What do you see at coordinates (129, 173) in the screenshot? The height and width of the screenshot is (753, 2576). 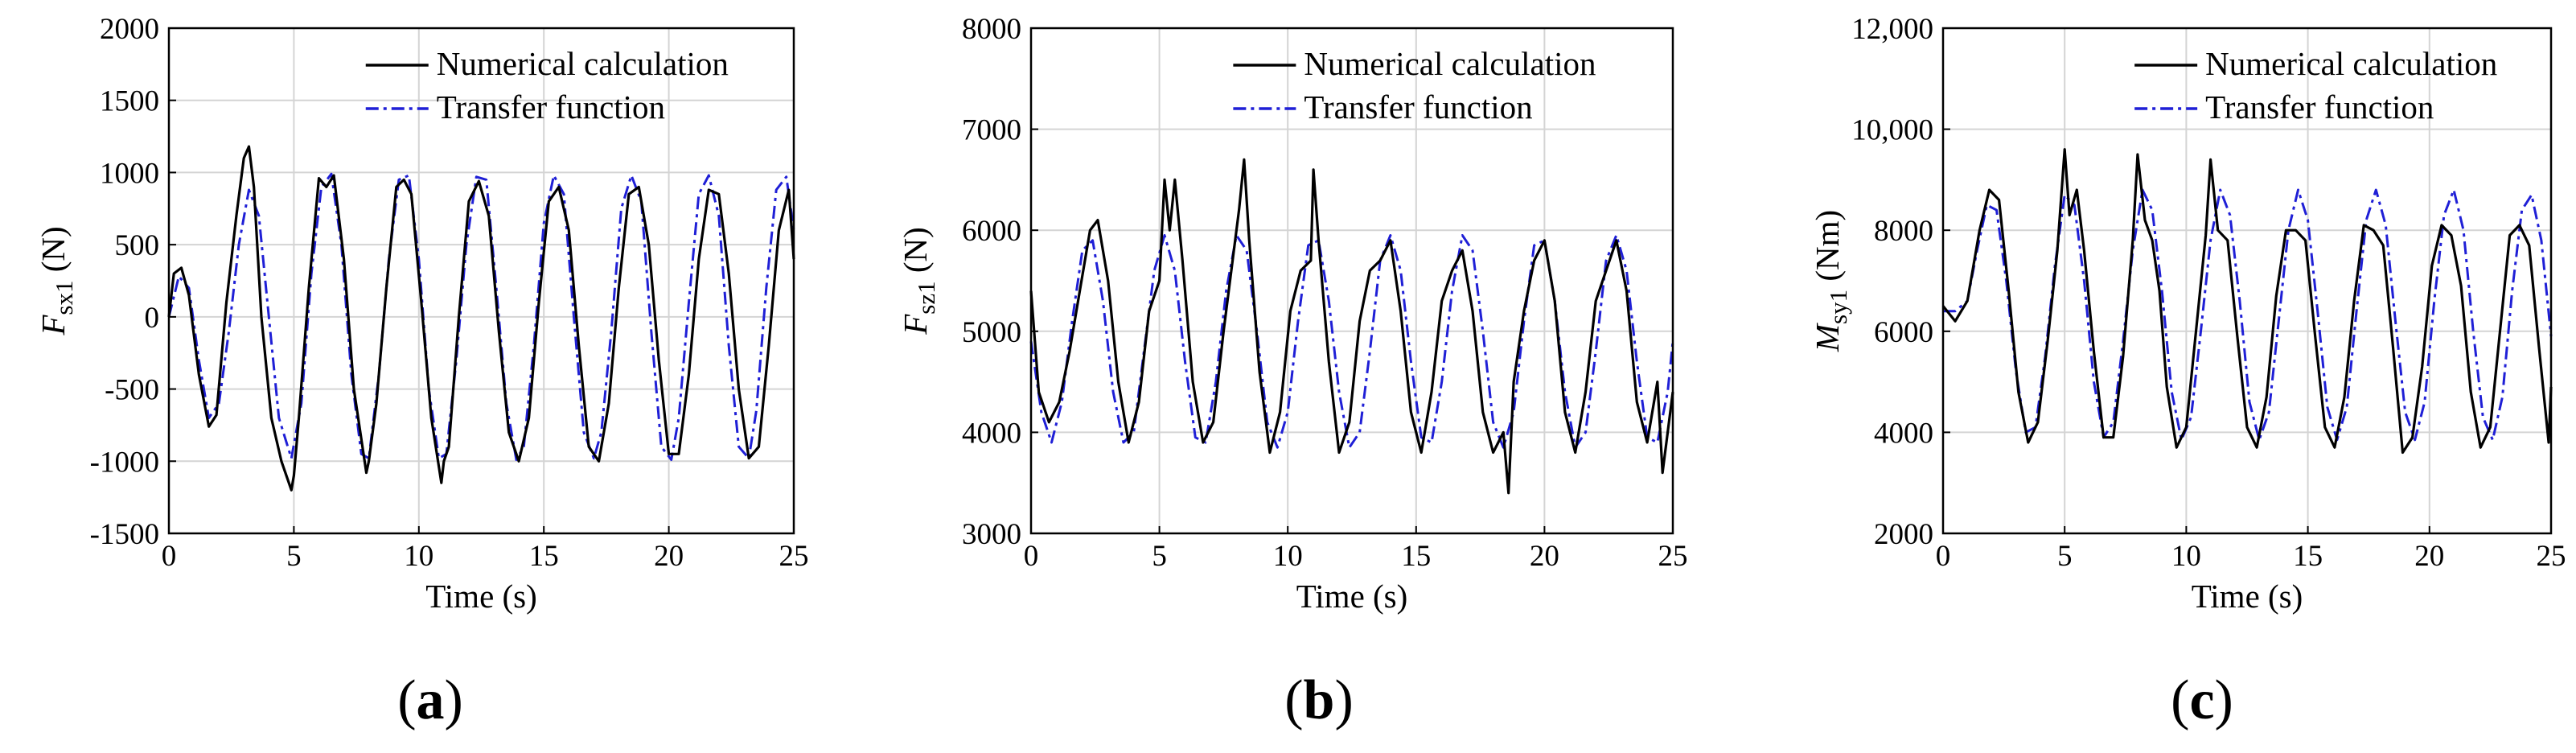 I see `y-tick-label: 1000` at bounding box center [129, 173].